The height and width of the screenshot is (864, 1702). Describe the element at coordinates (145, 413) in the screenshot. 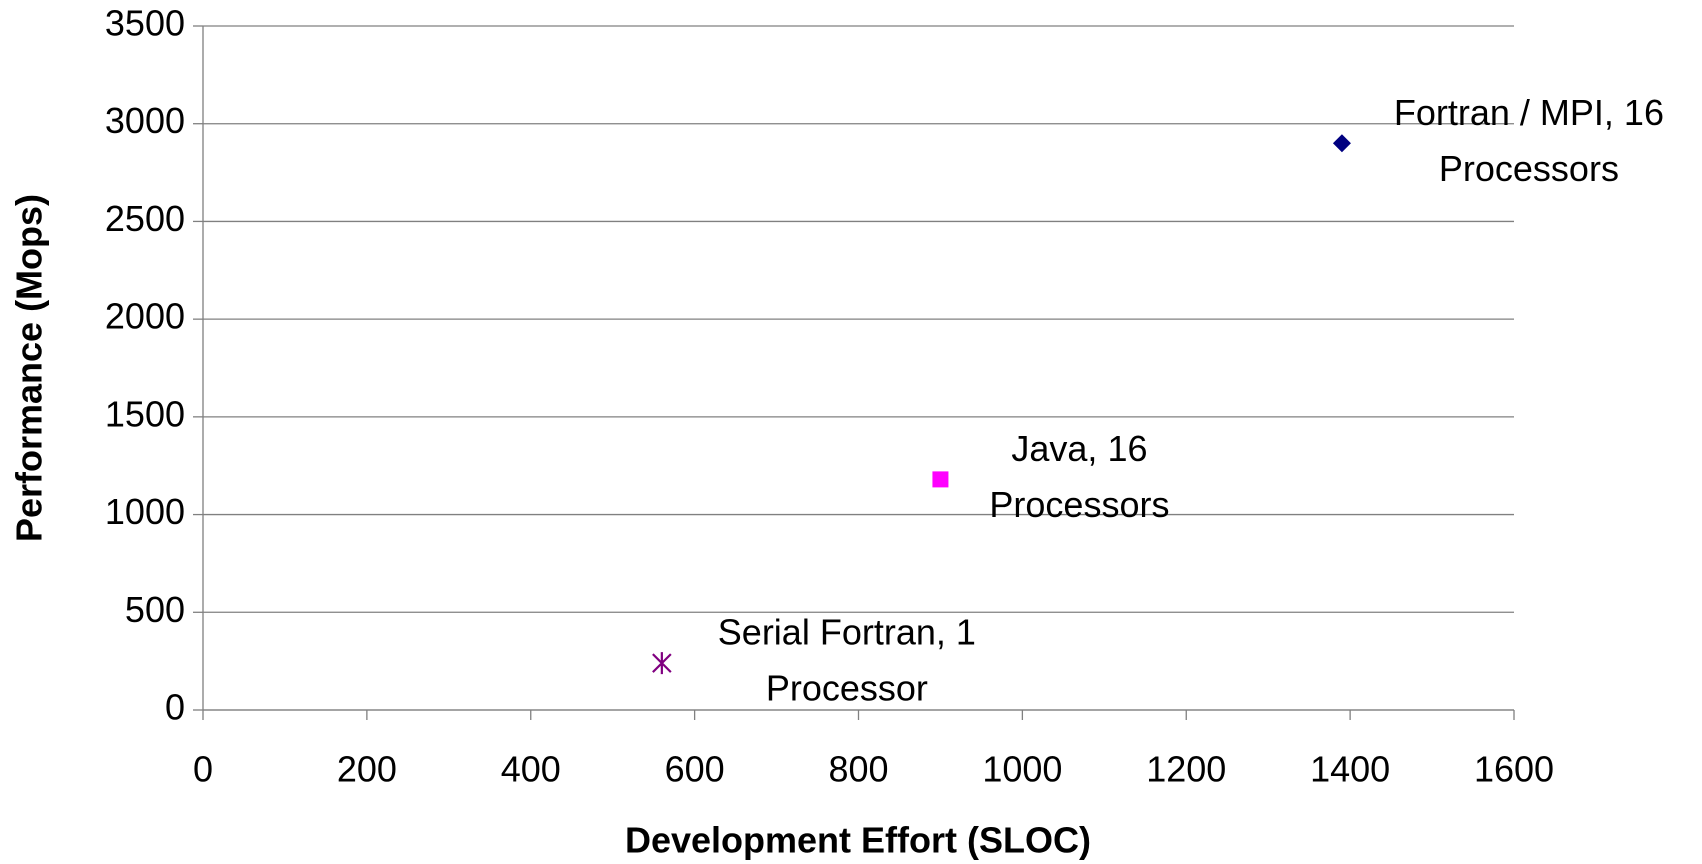

I see `y-tick-label: 1500` at that location.